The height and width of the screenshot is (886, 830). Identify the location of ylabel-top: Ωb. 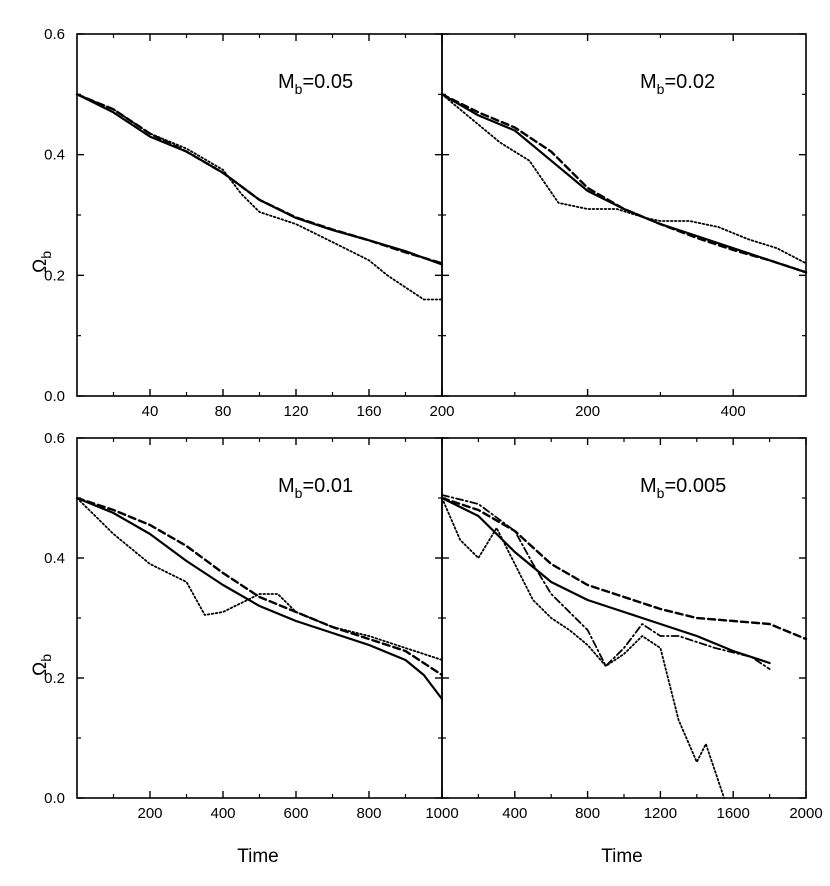
(42, 262).